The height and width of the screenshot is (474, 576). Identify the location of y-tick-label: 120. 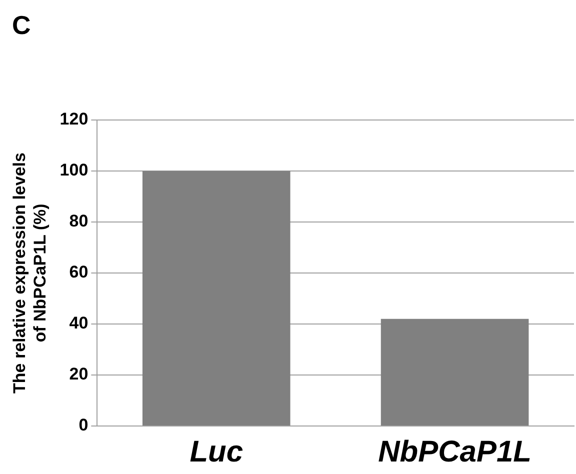
(74, 119).